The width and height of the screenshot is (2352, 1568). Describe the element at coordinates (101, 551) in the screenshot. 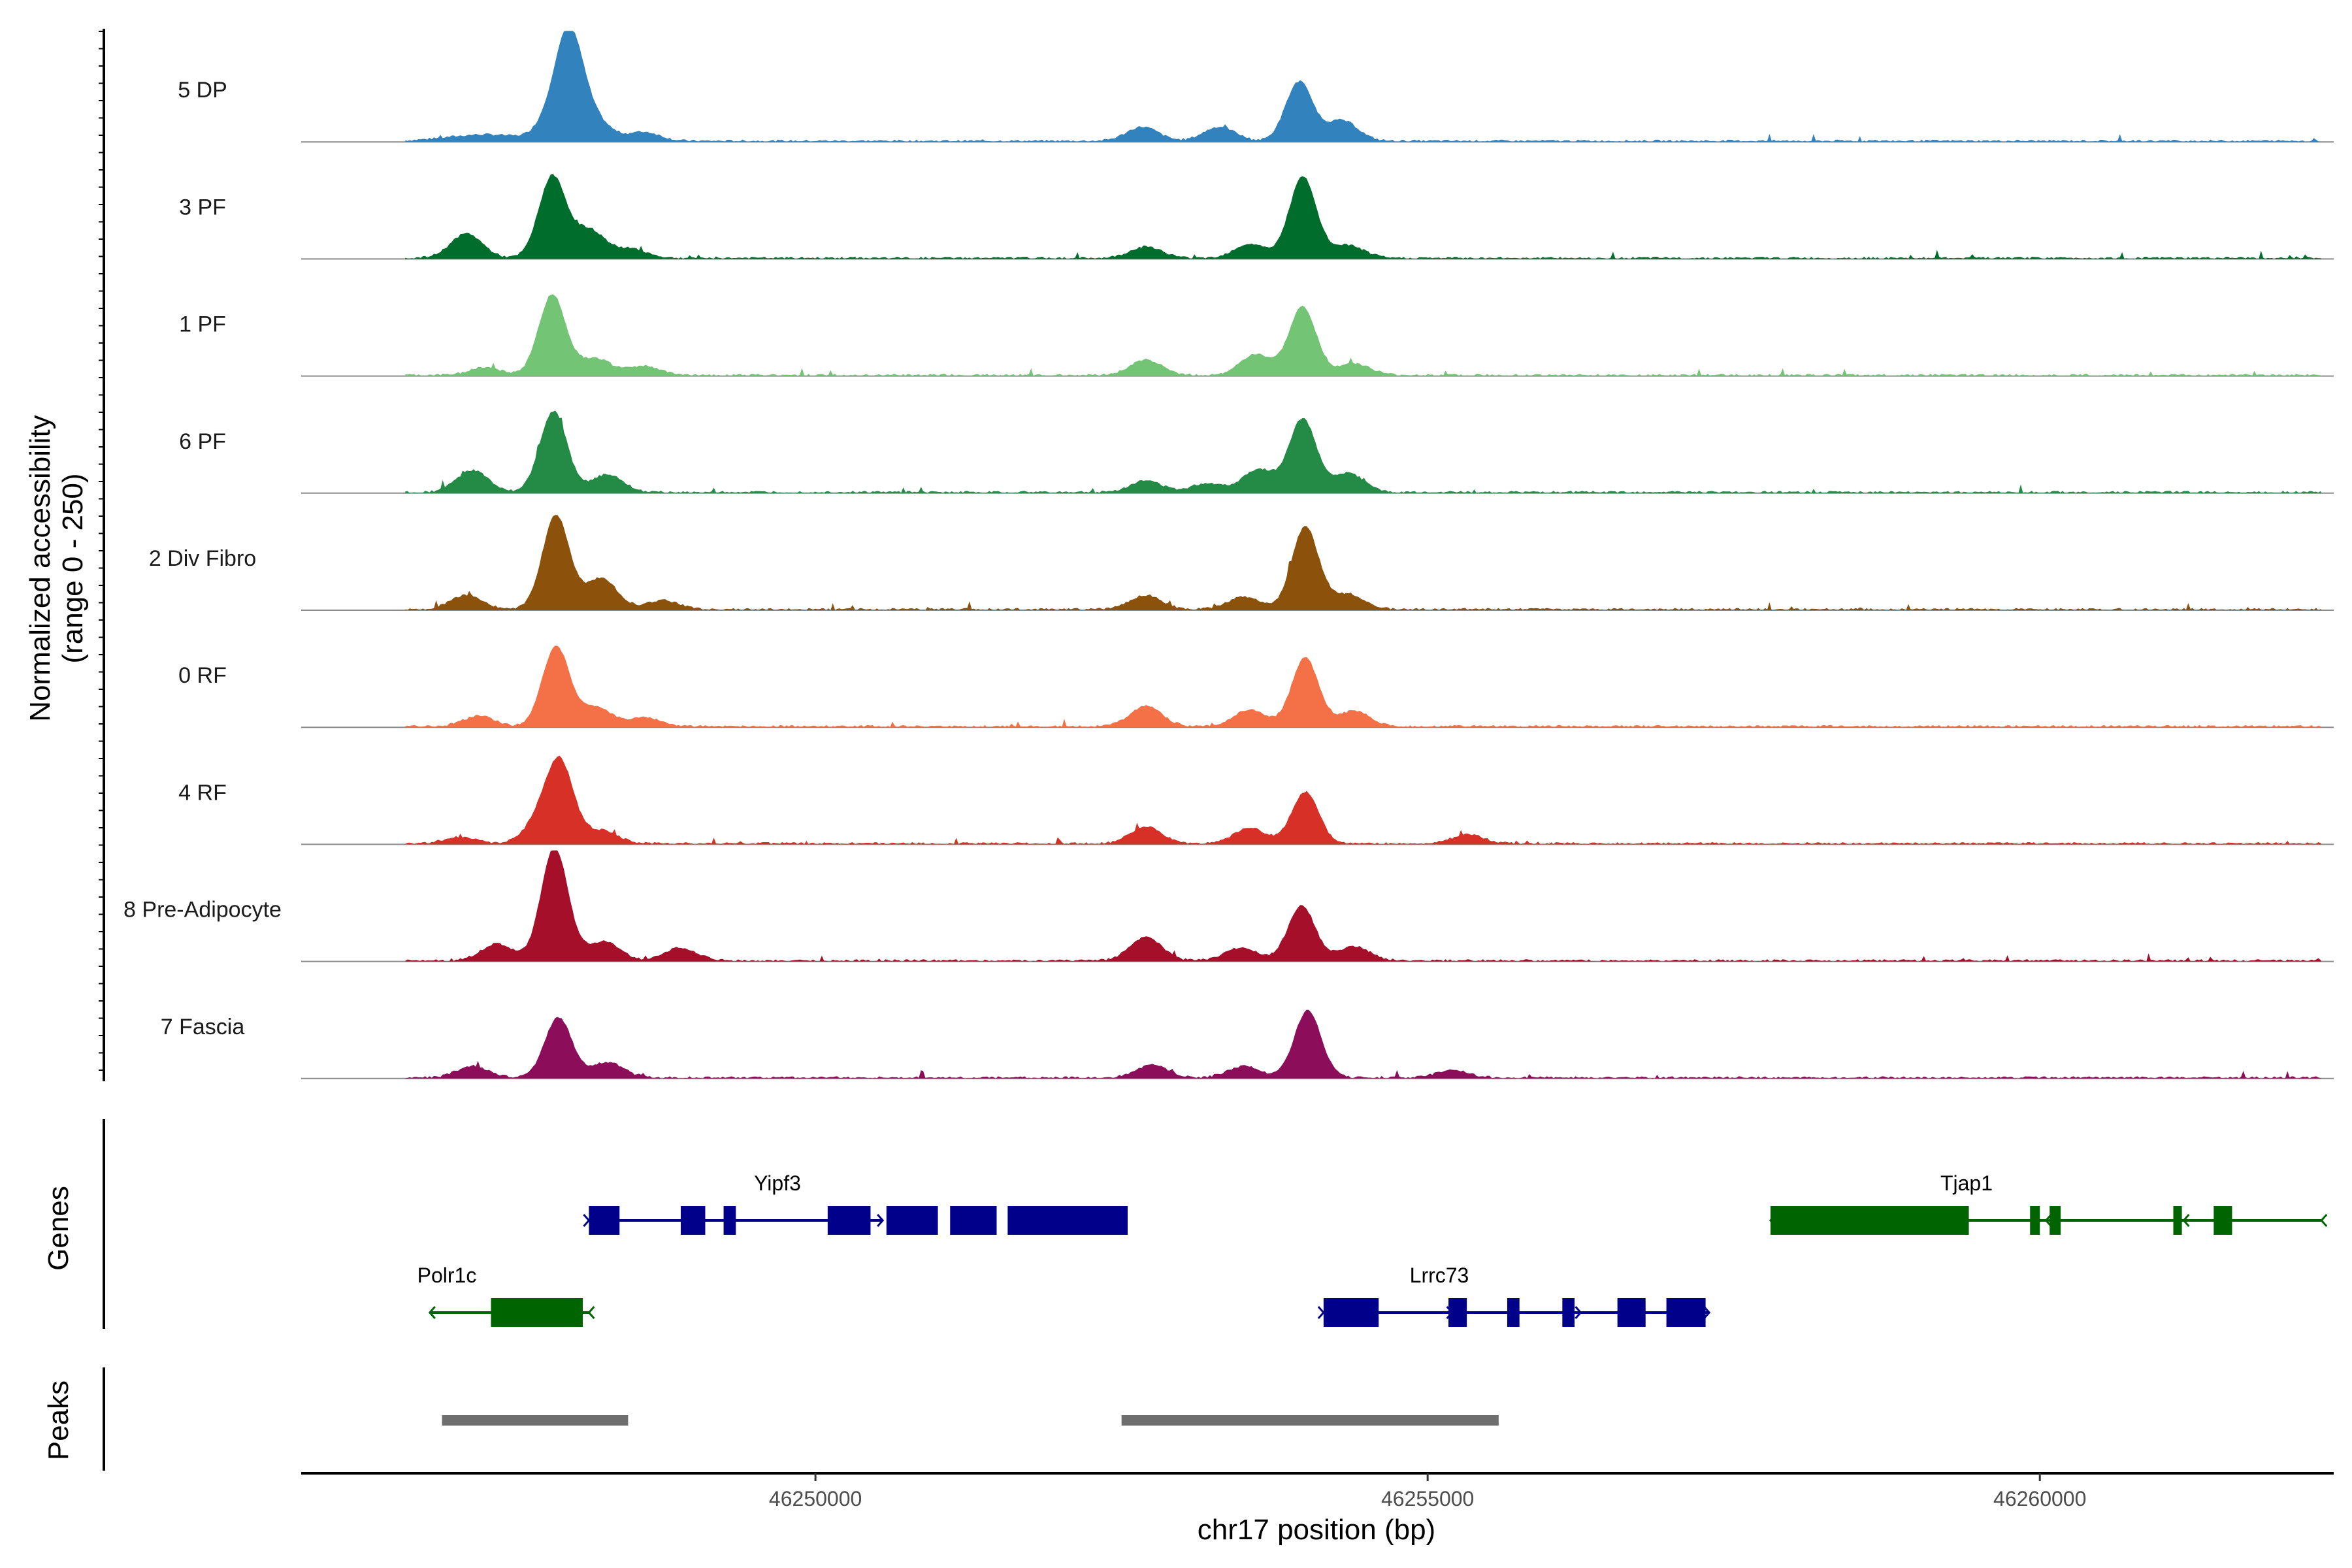

I see `coverage-minor-ticks` at that location.